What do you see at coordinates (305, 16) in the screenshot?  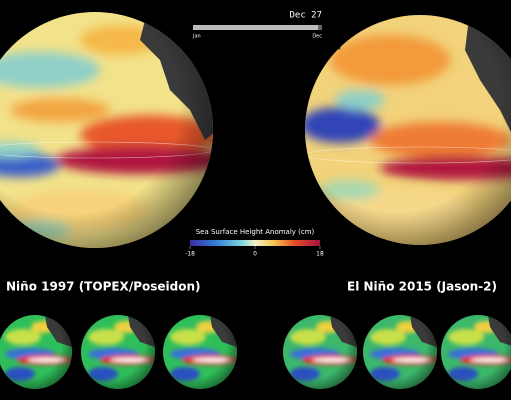 I see `date: Dec 27` at bounding box center [305, 16].